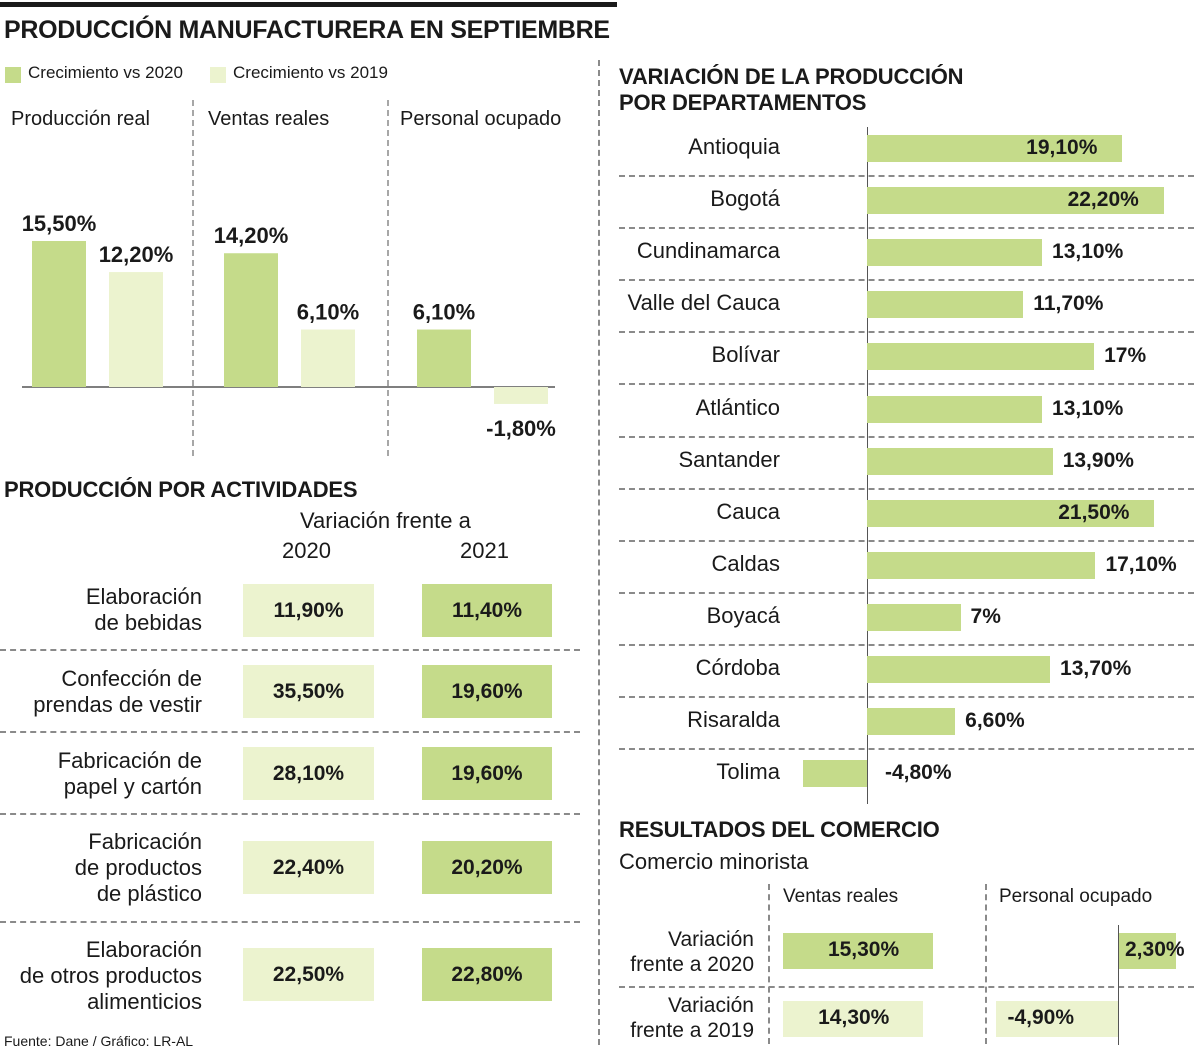 Image resolution: width=1200 pixels, height=1051 pixels. Describe the element at coordinates (481, 119) in the screenshot. I see `group-label-personal-ocupado: Personal ocupado` at that location.